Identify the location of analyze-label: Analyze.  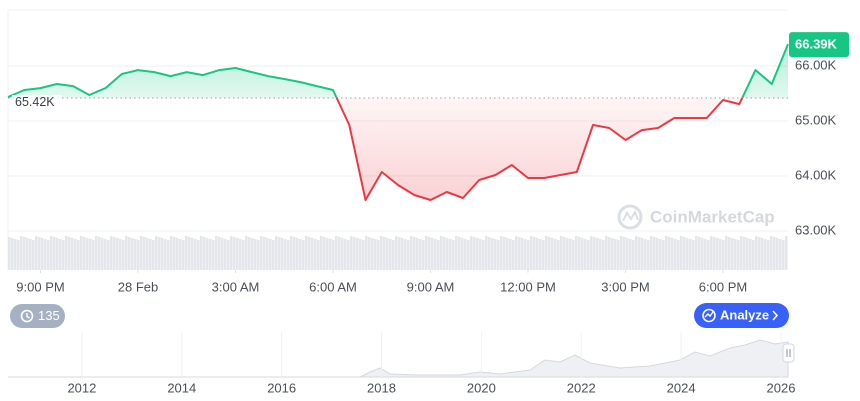
(744, 314).